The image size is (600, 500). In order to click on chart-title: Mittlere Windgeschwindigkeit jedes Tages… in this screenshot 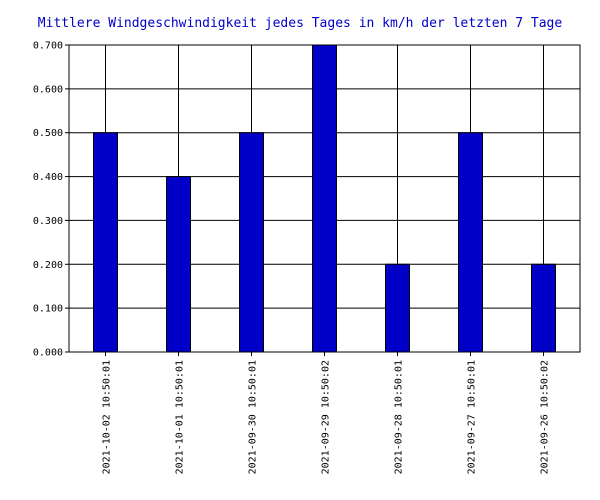, I will do `click(300, 23)`.